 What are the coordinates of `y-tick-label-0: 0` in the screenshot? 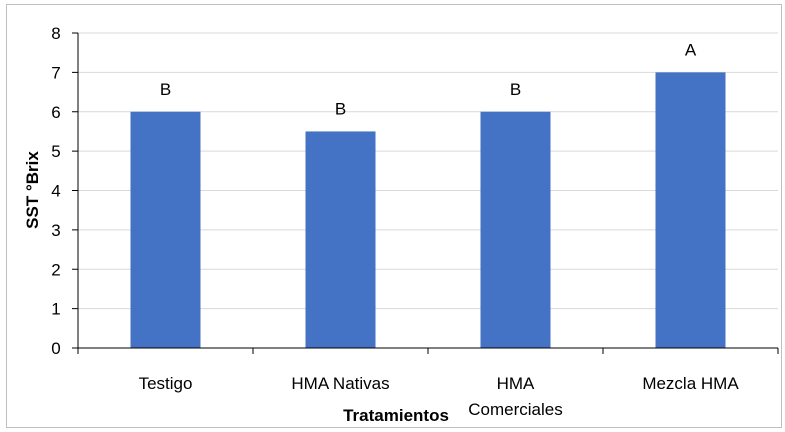 It's located at (55, 348).